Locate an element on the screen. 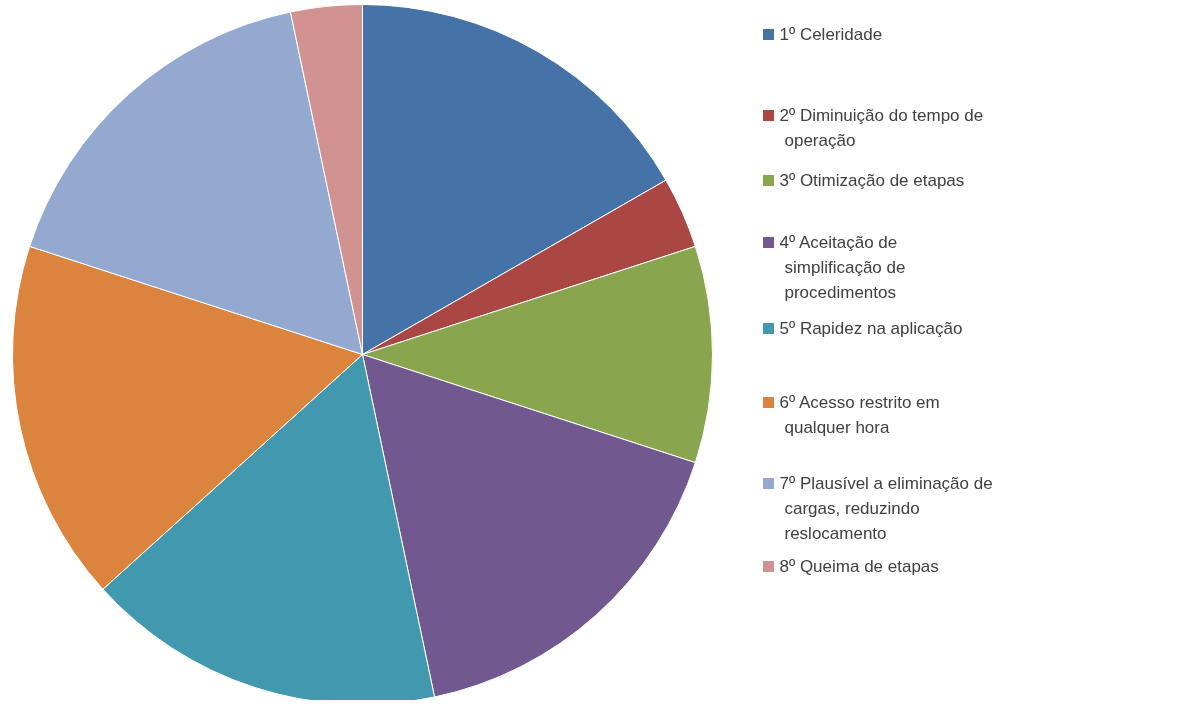  legend-label: 1º Celeridade is located at coordinates (831, 34).